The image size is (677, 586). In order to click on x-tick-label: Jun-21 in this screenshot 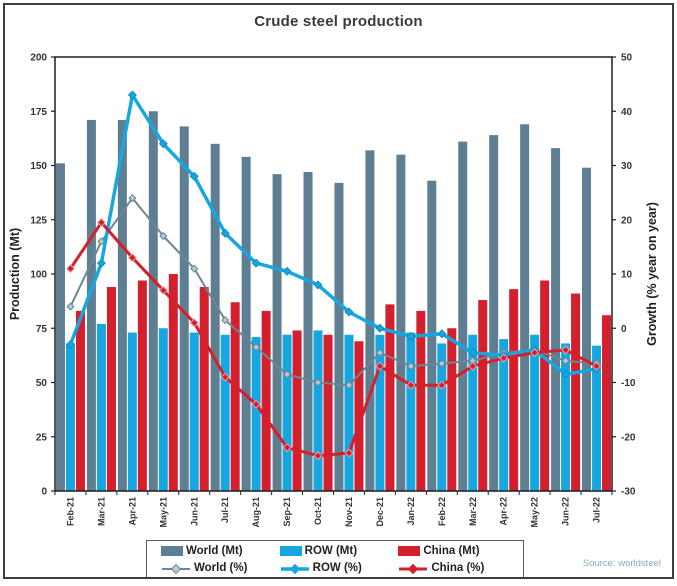, I will do `click(194, 511)`.